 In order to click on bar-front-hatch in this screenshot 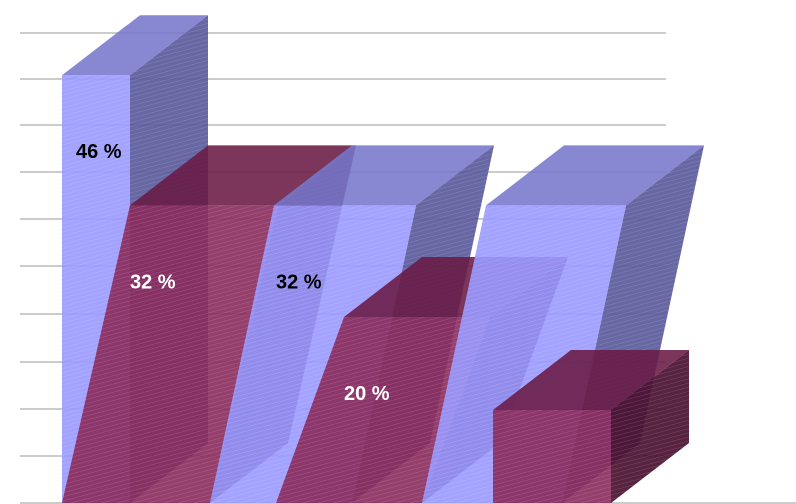, I will do `click(552, 456)`.